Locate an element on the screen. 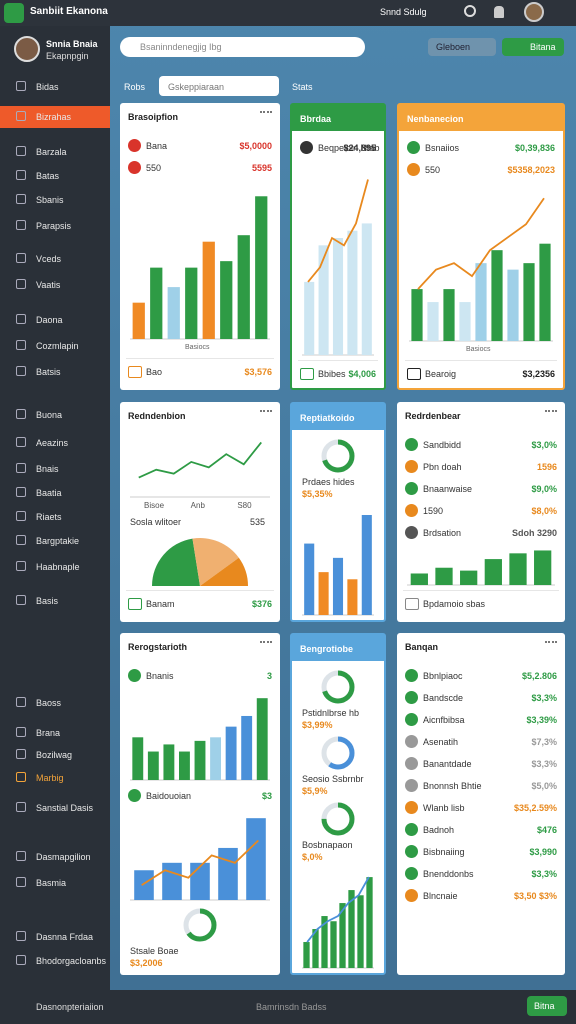 This screenshot has width=576, height=1024. nav-item: Sanstial Dasis is located at coordinates (55, 808).